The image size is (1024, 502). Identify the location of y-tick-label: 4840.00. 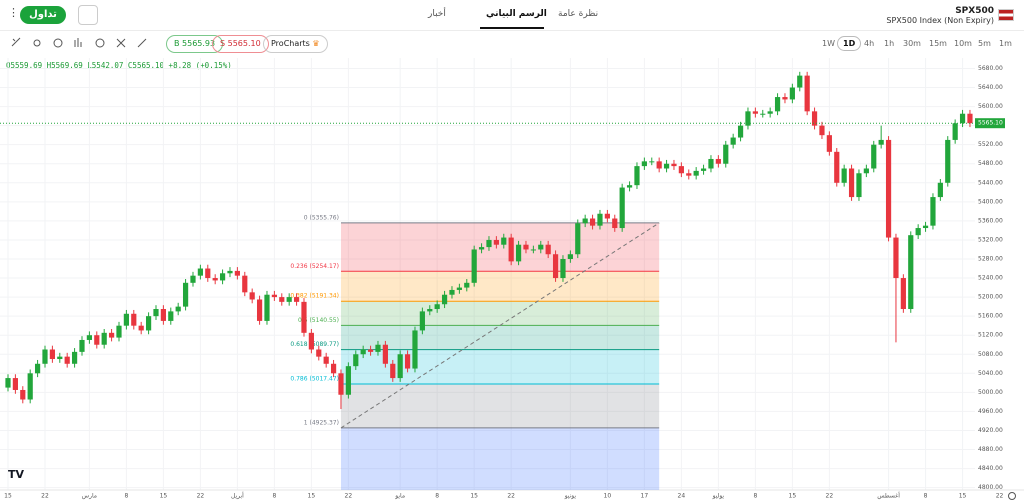
(990, 468).